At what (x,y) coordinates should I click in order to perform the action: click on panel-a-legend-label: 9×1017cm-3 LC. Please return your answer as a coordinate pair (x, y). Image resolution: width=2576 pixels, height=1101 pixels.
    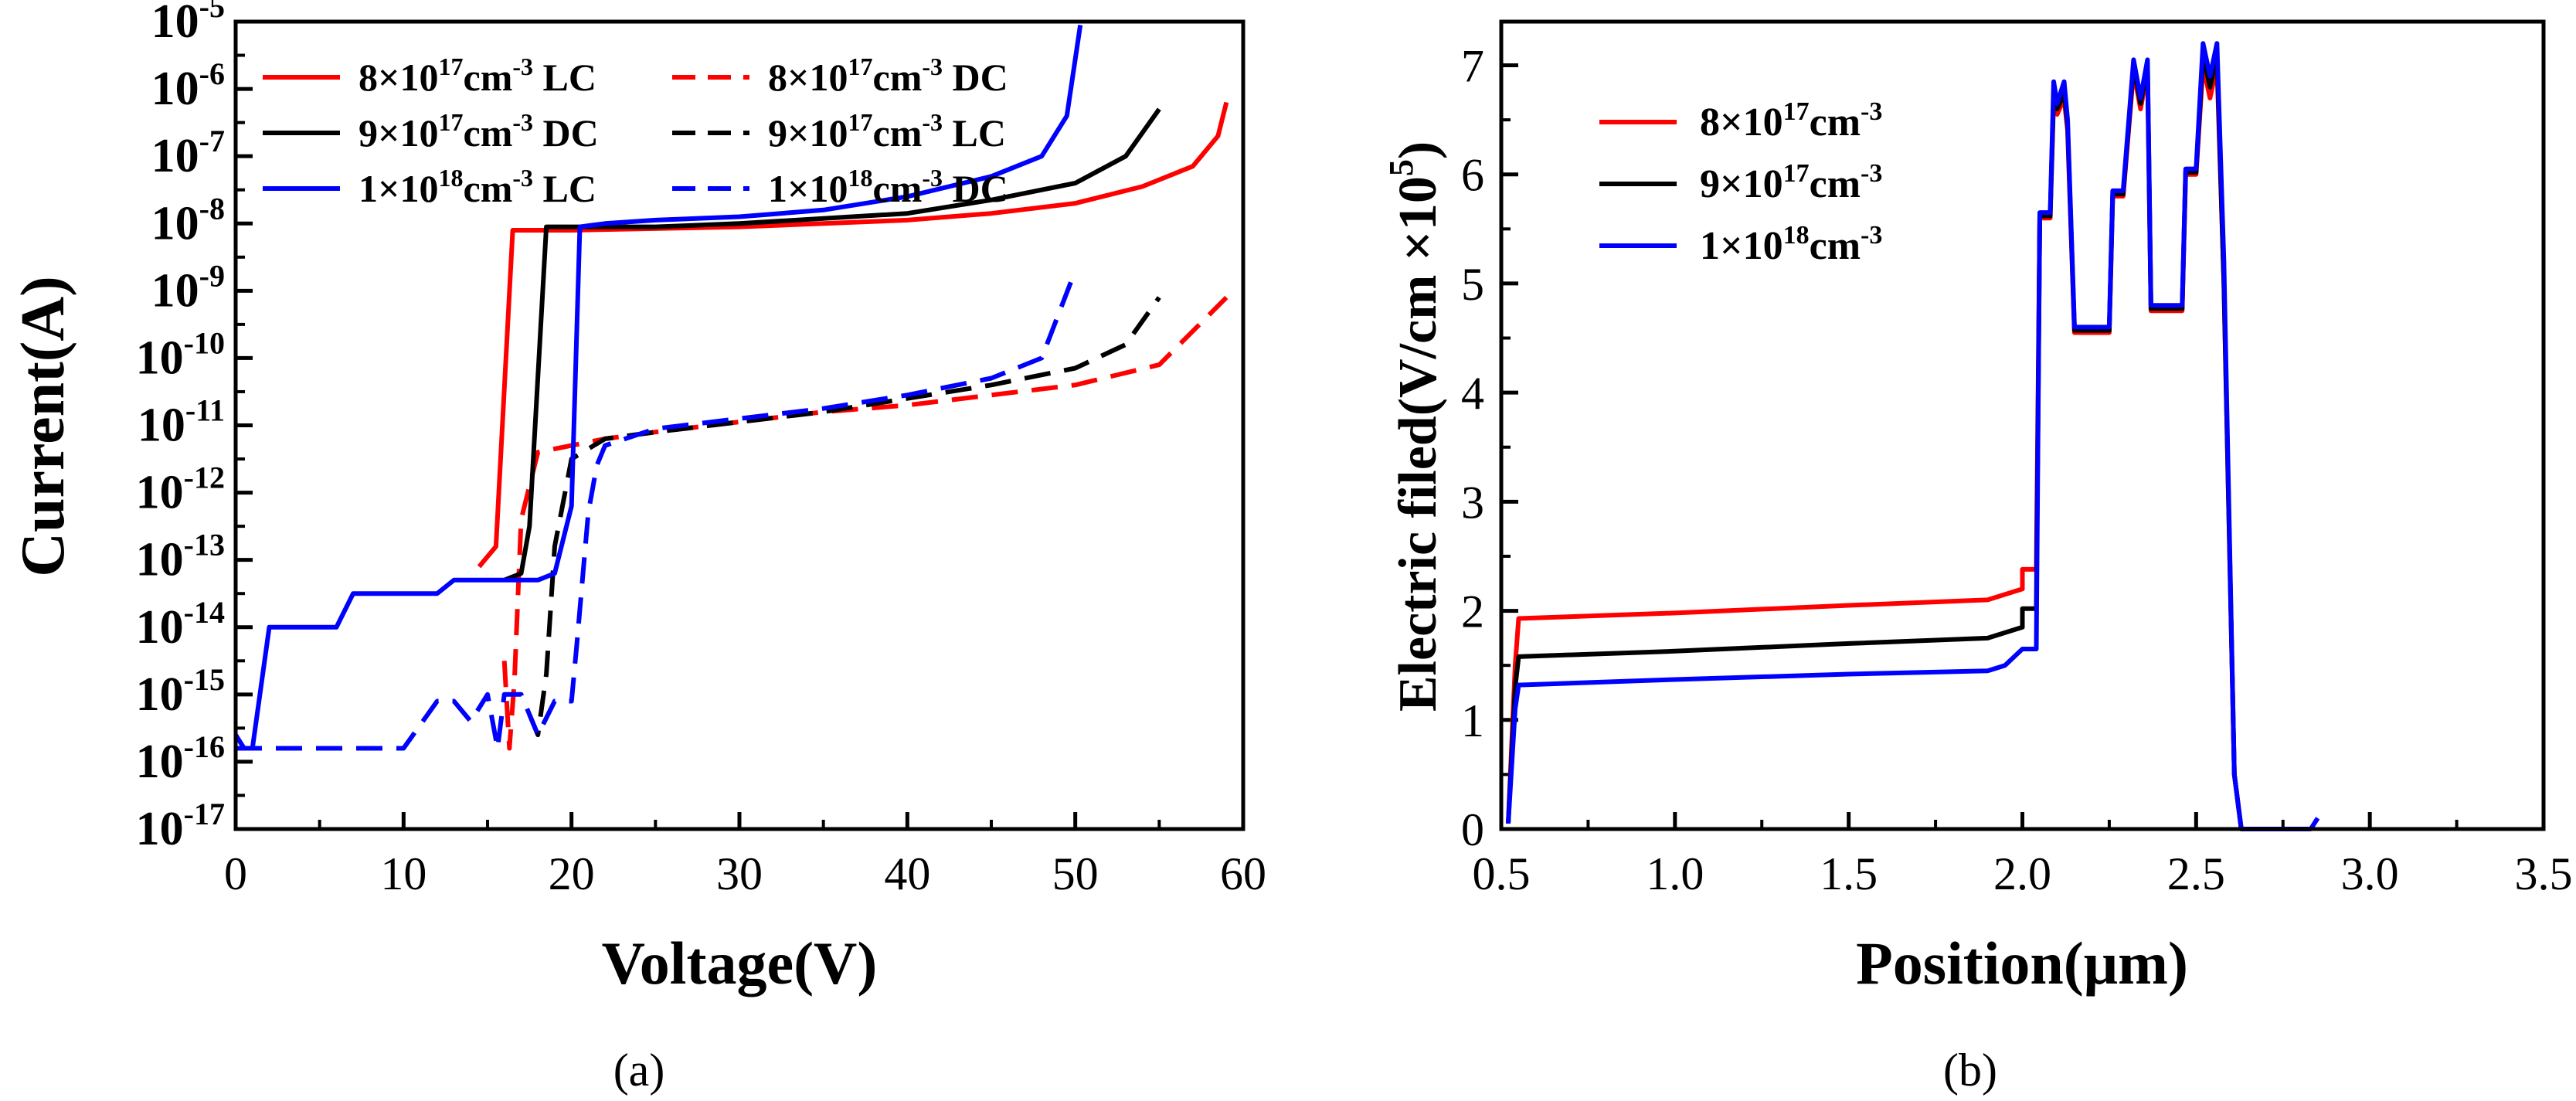
    Looking at the image, I should click on (887, 131).